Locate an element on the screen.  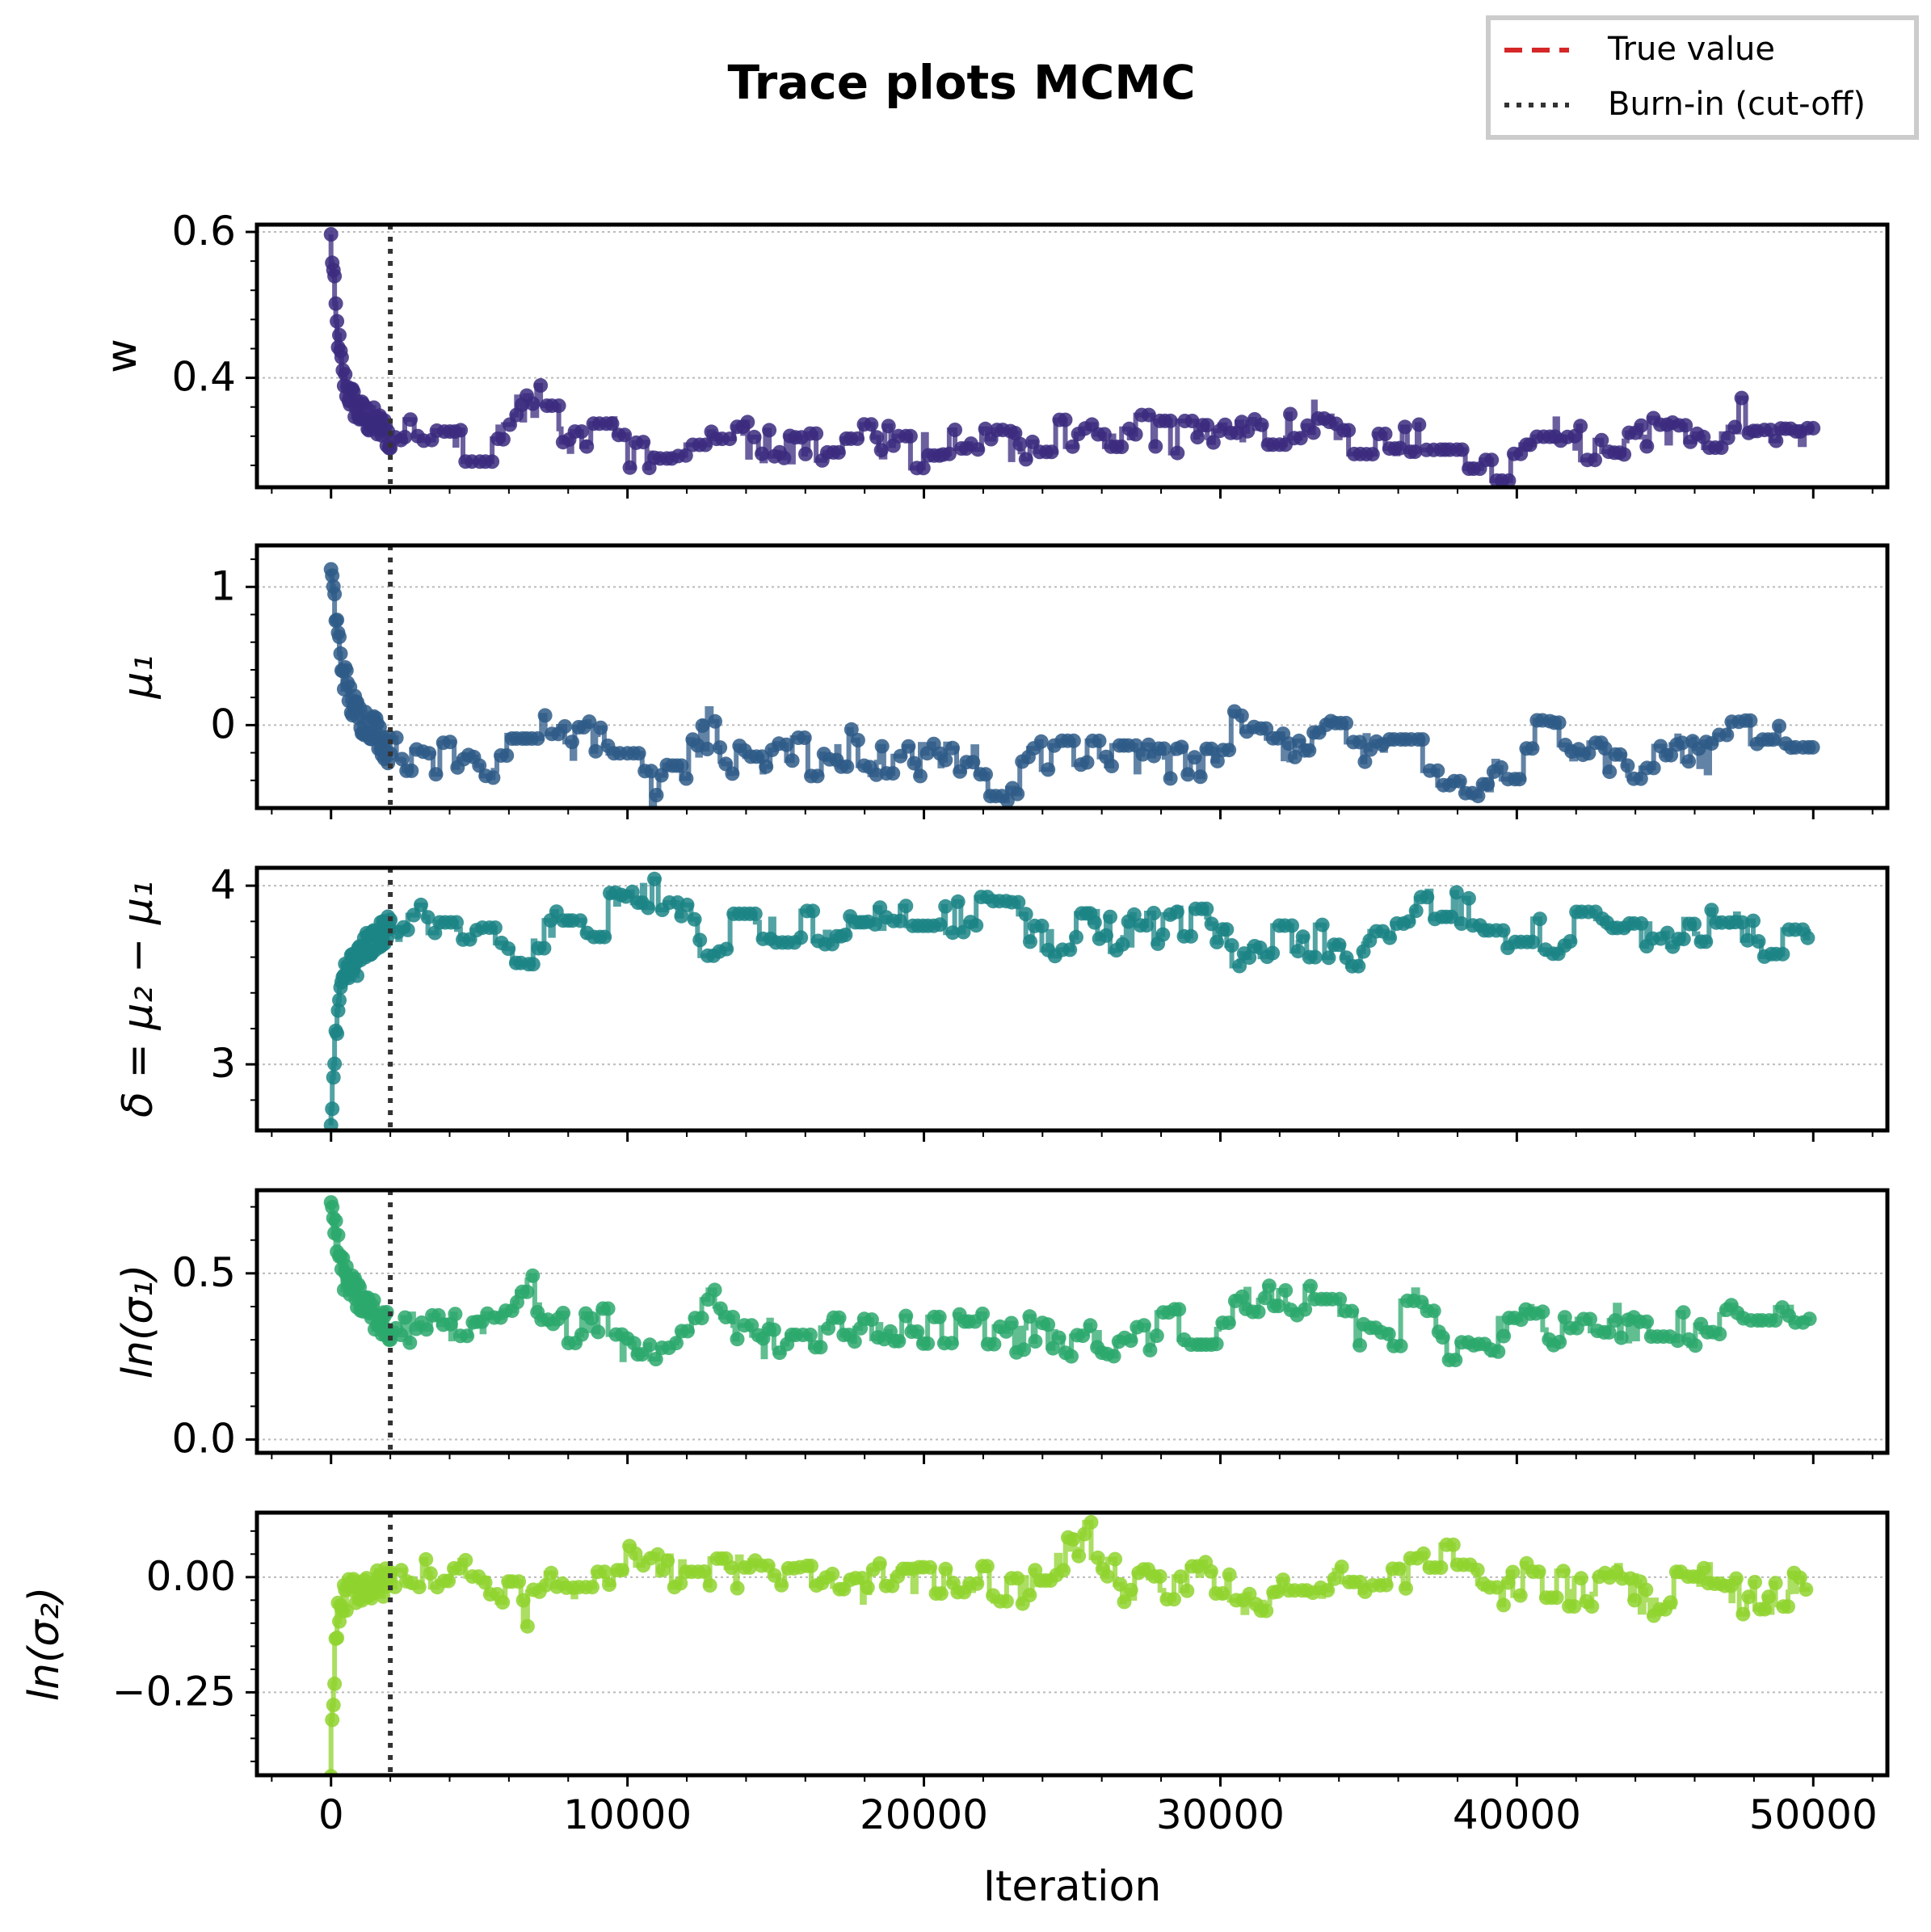
x-tick-label-0: 0 is located at coordinates (331, 1814).